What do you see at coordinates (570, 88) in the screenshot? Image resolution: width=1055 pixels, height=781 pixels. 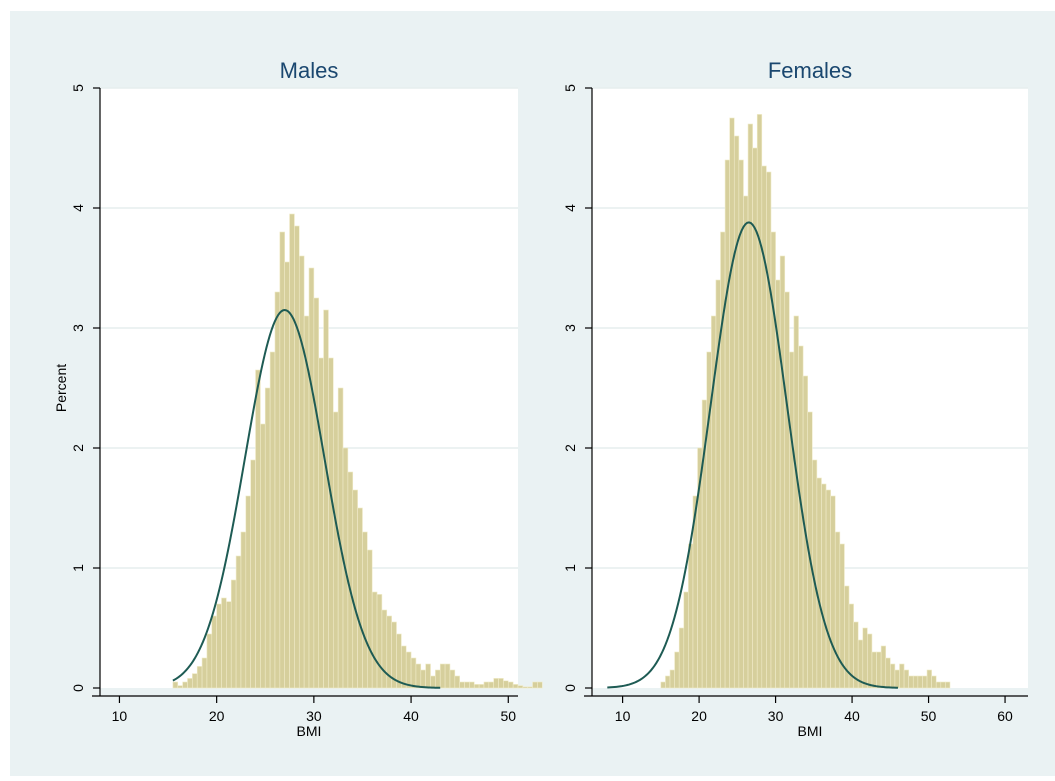 I see `y-tick-label: 5` at bounding box center [570, 88].